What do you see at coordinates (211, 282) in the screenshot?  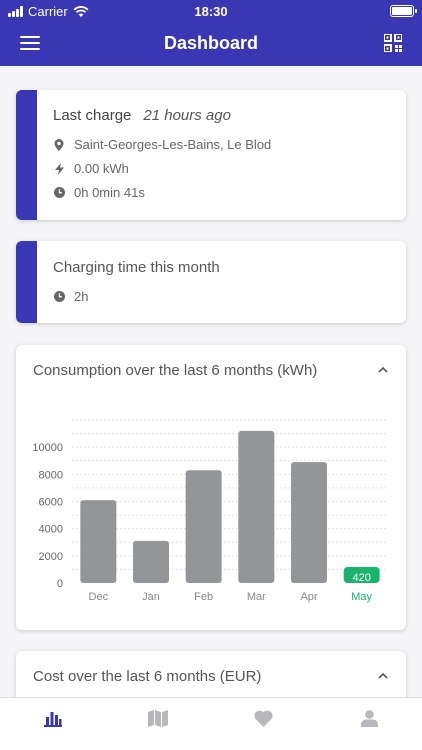 I see `charging-time-card: Charging time this month 2h` at bounding box center [211, 282].